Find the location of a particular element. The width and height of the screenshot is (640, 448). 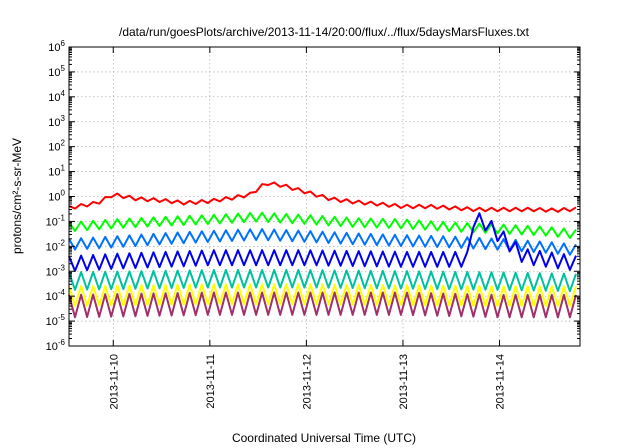

y-tick-label: 10⁰ is located at coordinates (56, 196).